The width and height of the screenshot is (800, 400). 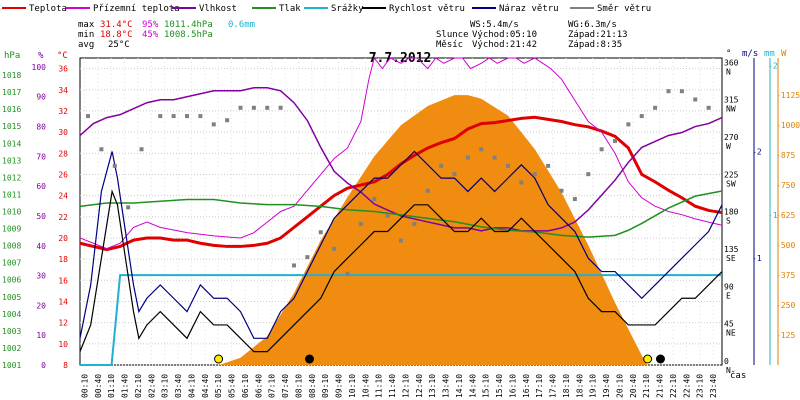 What do you see at coordinates (41, 276) in the screenshot?
I see `humidity-tick-label: 30` at bounding box center [41, 276].